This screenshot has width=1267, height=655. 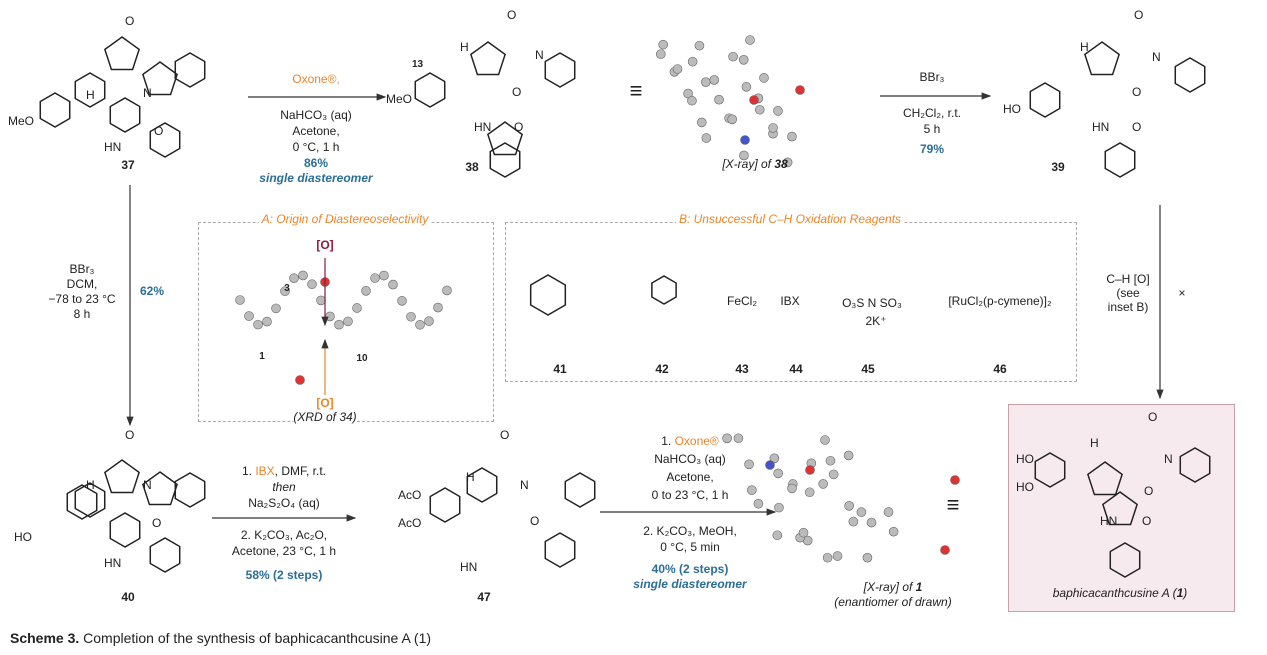 I want to click on yield: 58% (2 steps), so click(x=284, y=575).